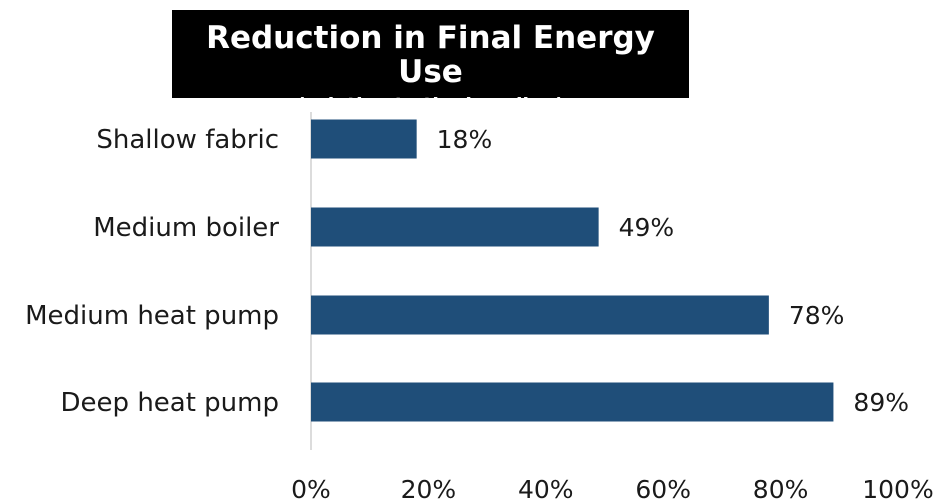  What do you see at coordinates (881, 402) in the screenshot?
I see `data-label-deep-heat-pump: 89%` at bounding box center [881, 402].